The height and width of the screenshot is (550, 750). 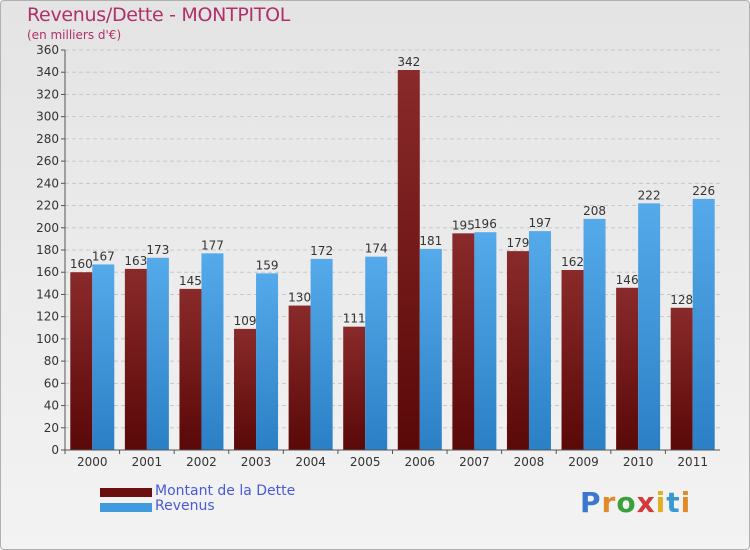 What do you see at coordinates (47, 117) in the screenshot?
I see `y-tick-label: 300` at bounding box center [47, 117].